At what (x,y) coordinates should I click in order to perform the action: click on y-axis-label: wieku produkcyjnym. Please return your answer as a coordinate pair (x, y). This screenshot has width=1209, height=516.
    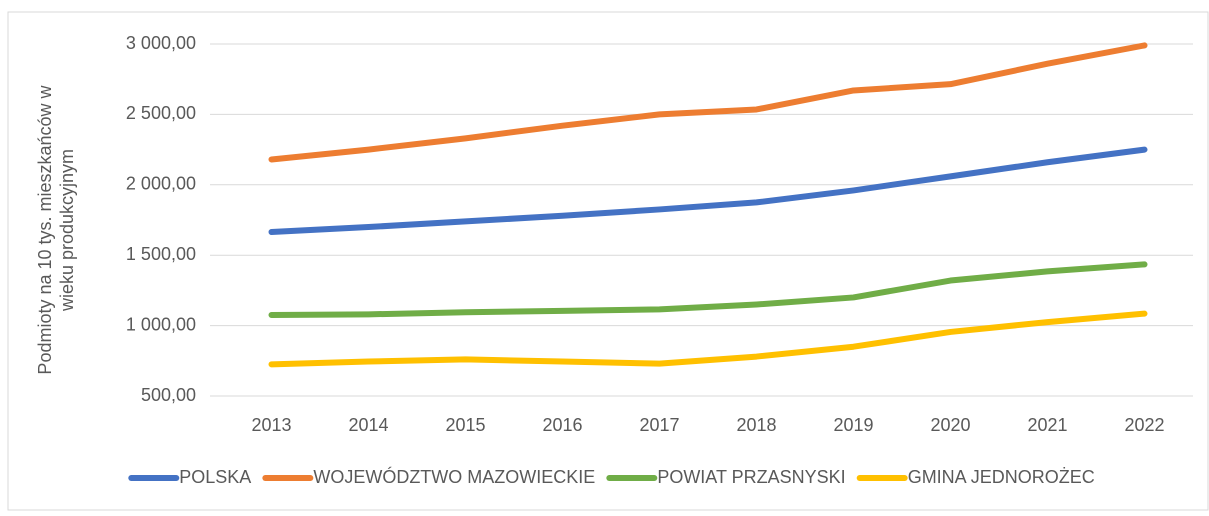
    Looking at the image, I should click on (67, 230).